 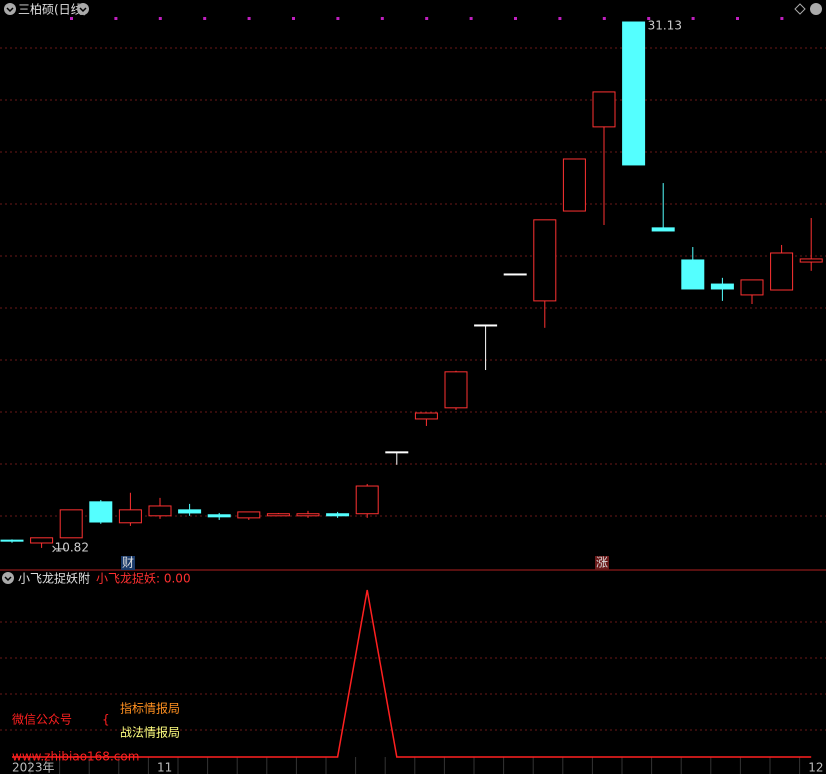 I want to click on menu-chevron, so click(x=10, y=10).